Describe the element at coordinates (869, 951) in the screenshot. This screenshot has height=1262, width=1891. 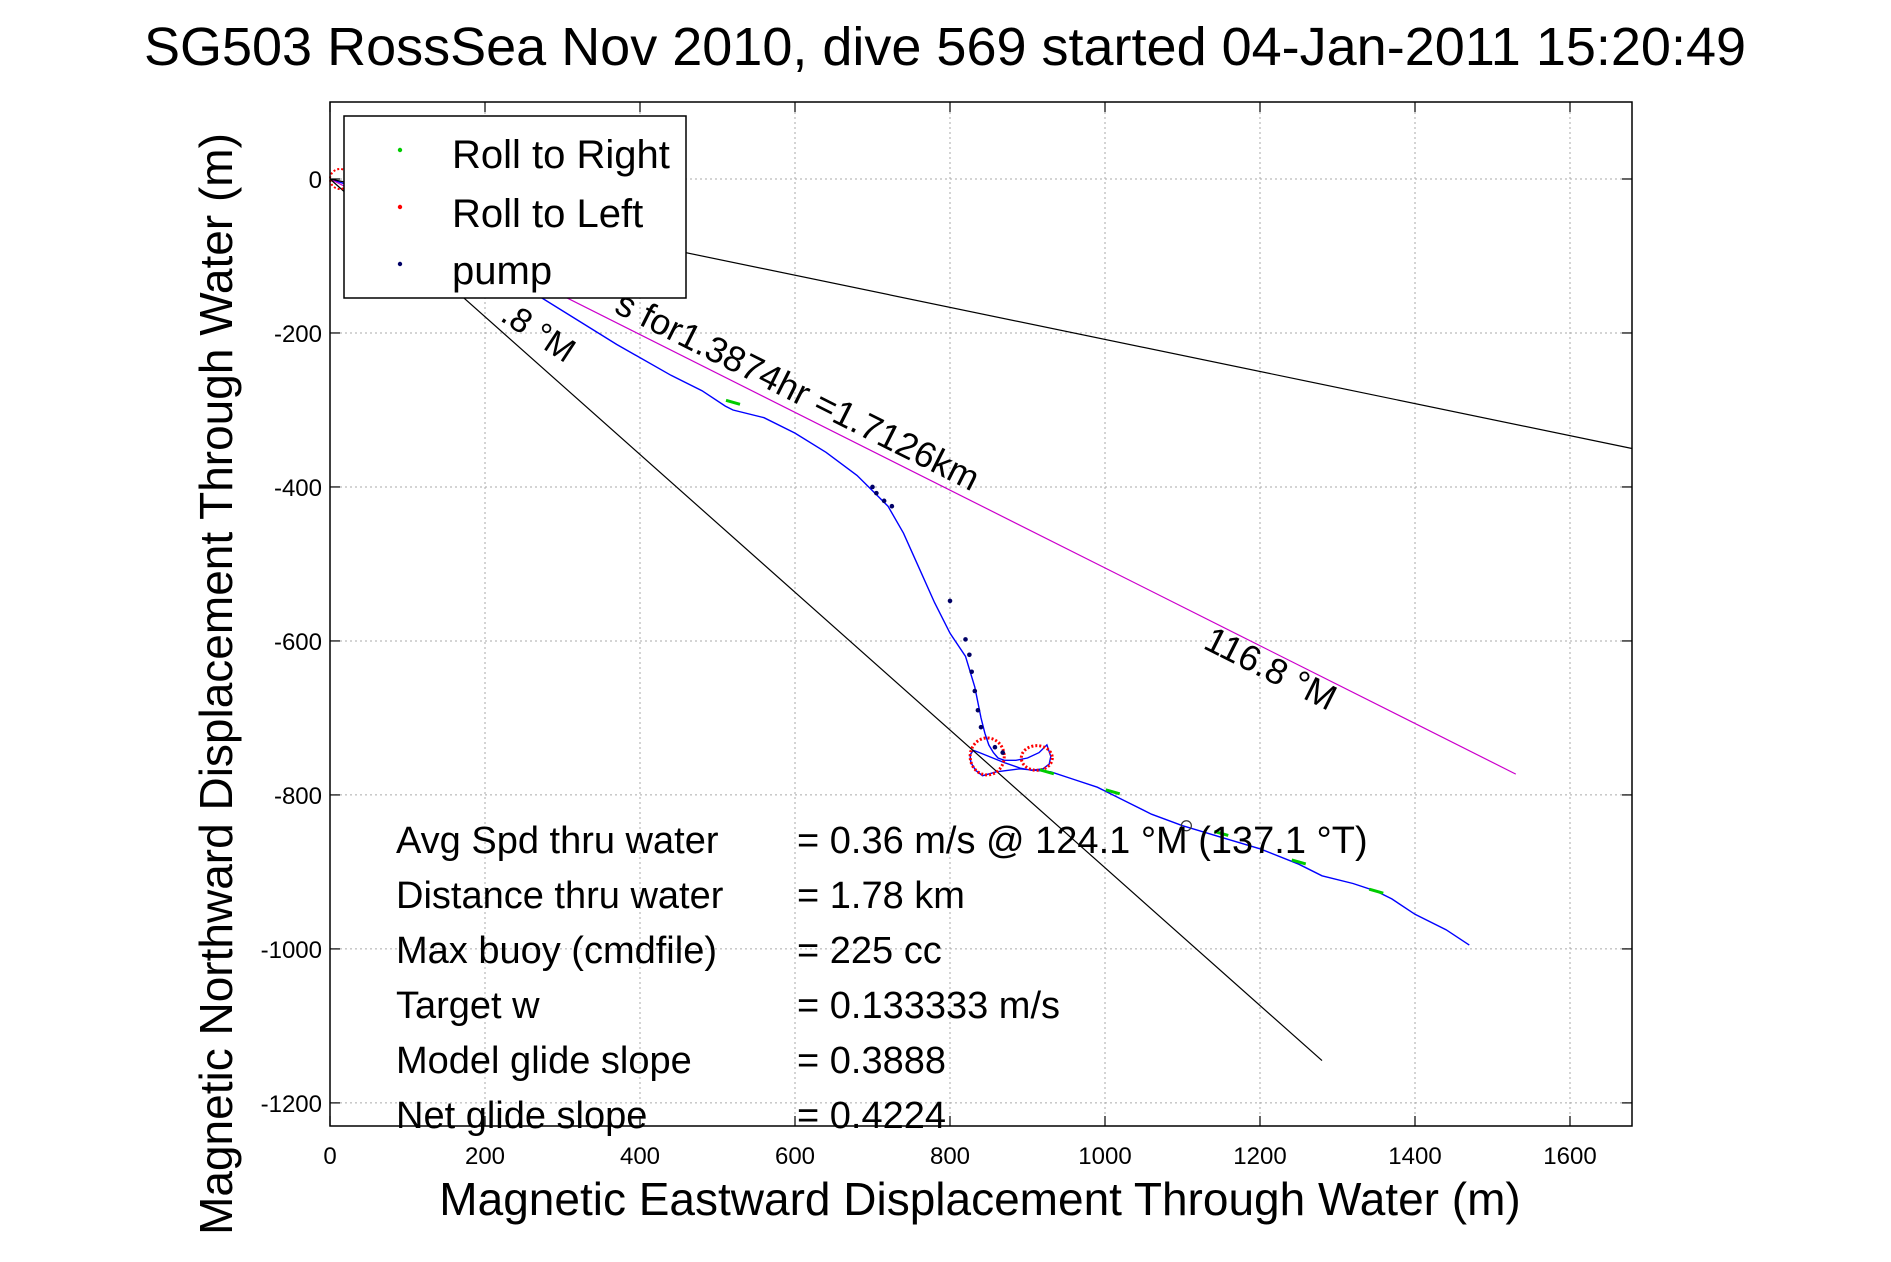
I see `stat-value: = 225 cc` at that location.